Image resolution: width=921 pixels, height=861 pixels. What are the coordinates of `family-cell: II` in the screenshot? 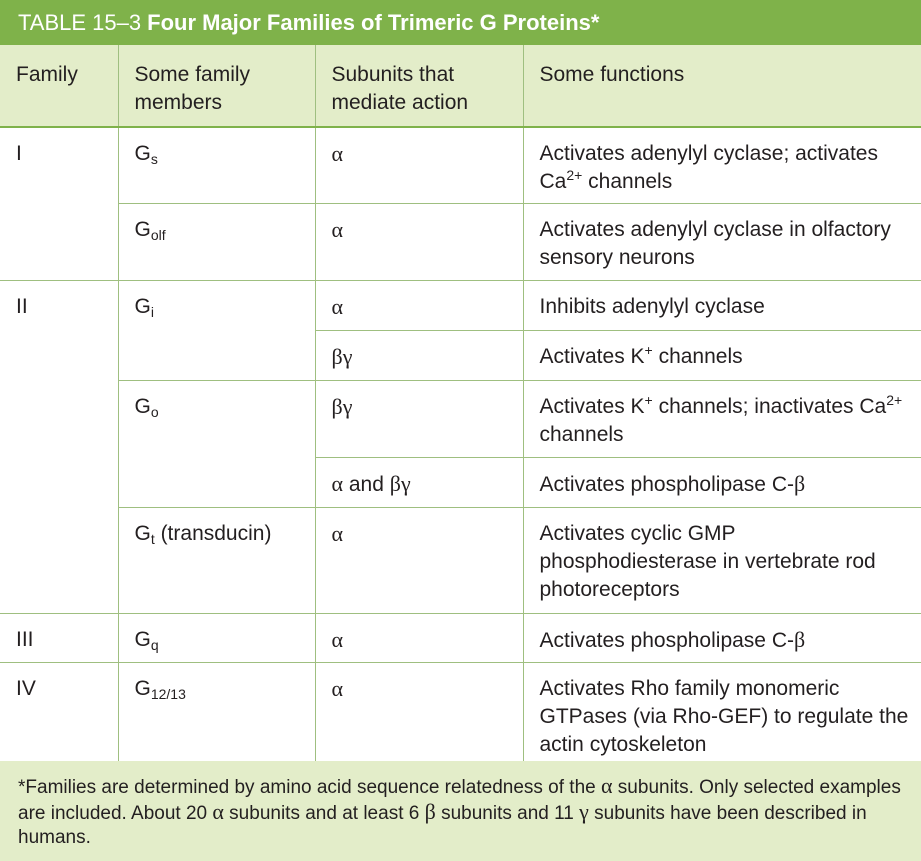 It's located at (59, 447).